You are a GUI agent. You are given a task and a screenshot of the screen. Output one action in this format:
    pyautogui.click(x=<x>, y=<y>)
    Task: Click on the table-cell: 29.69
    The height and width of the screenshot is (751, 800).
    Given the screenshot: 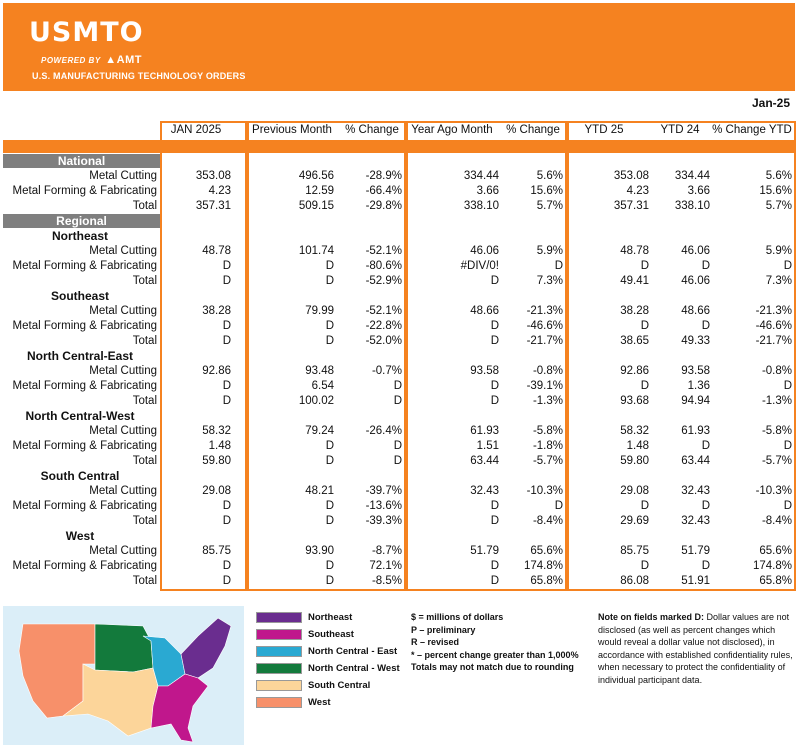 What is the action you would take?
    pyautogui.click(x=634, y=521)
    